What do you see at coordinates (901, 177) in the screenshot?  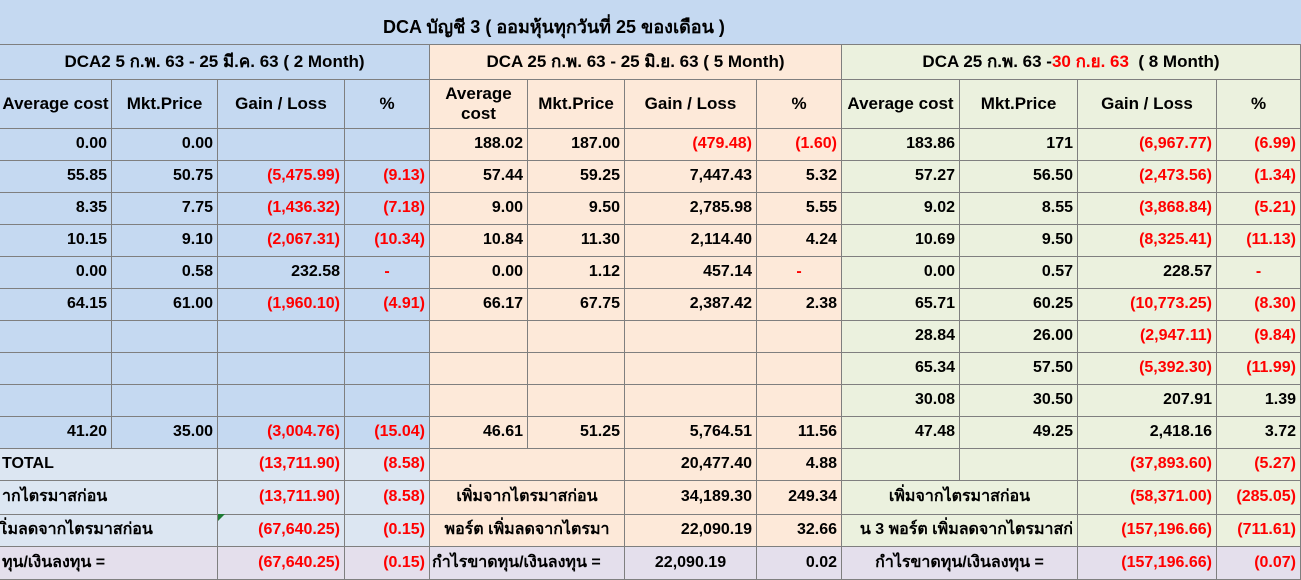 I see `table-cell: 57.27` at bounding box center [901, 177].